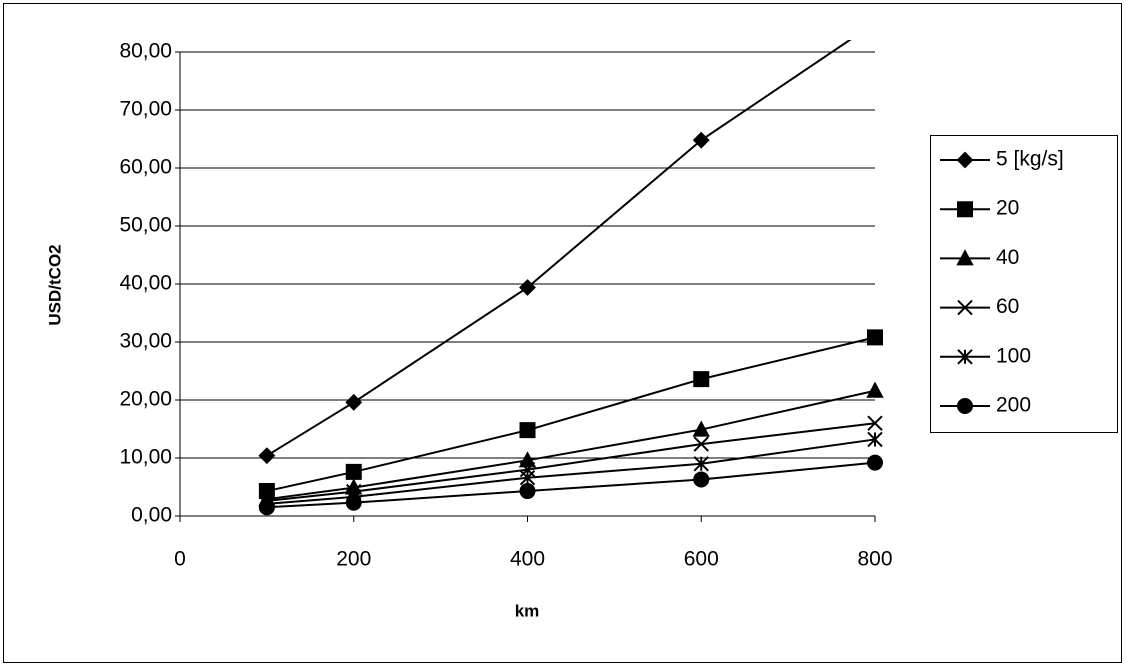 The width and height of the screenshot is (1126, 666). I want to click on y-tick-label: 20,00, so click(145, 399).